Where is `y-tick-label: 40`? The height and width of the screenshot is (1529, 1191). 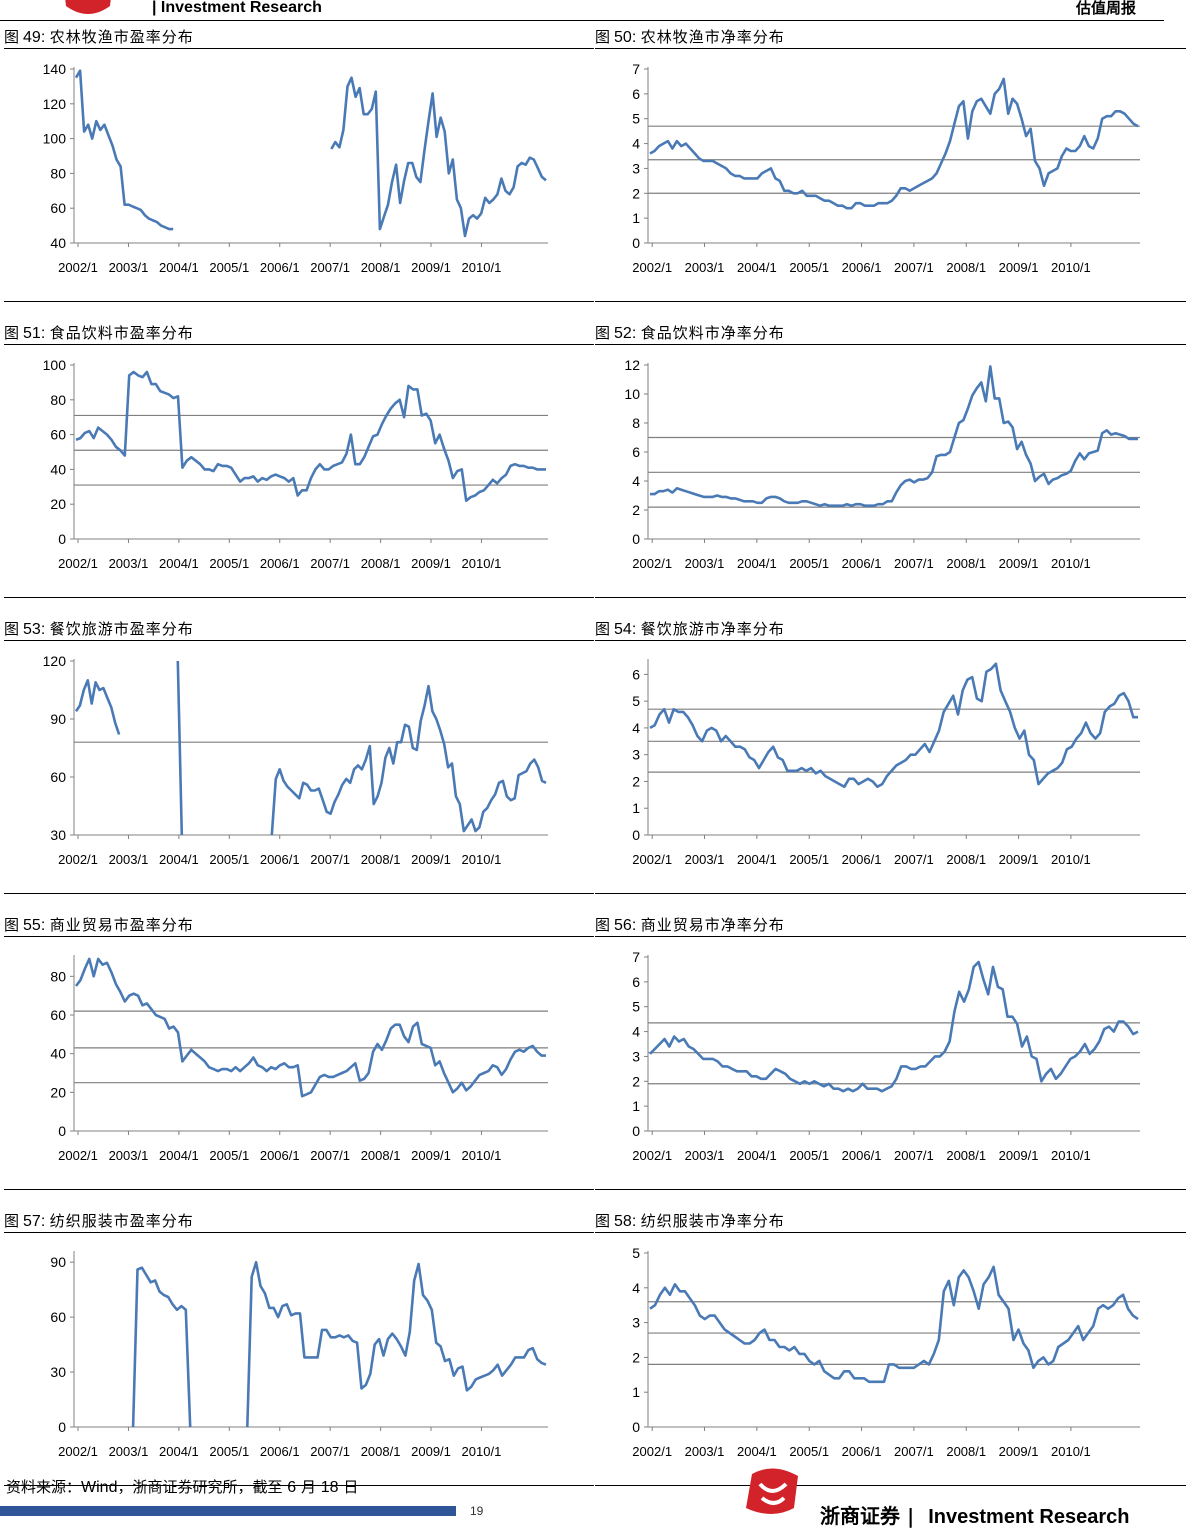
y-tick-label: 40 is located at coordinates (58, 1054).